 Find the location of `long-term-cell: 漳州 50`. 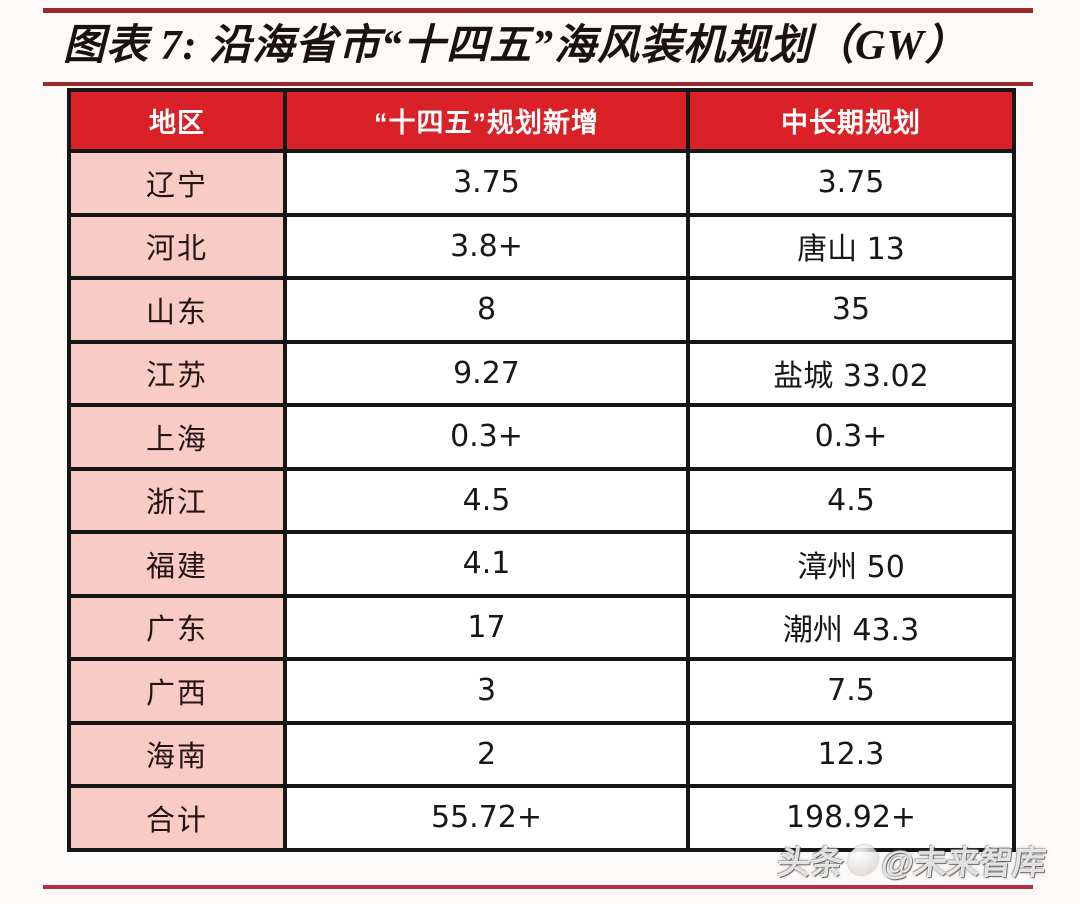

long-term-cell: 漳州 50 is located at coordinates (851, 564).